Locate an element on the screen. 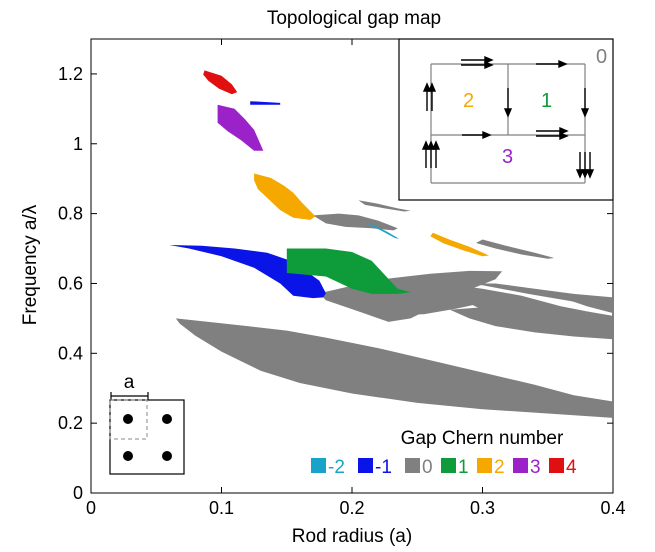 This screenshot has height=552, width=655. legend-label: 2 is located at coordinates (499, 467).